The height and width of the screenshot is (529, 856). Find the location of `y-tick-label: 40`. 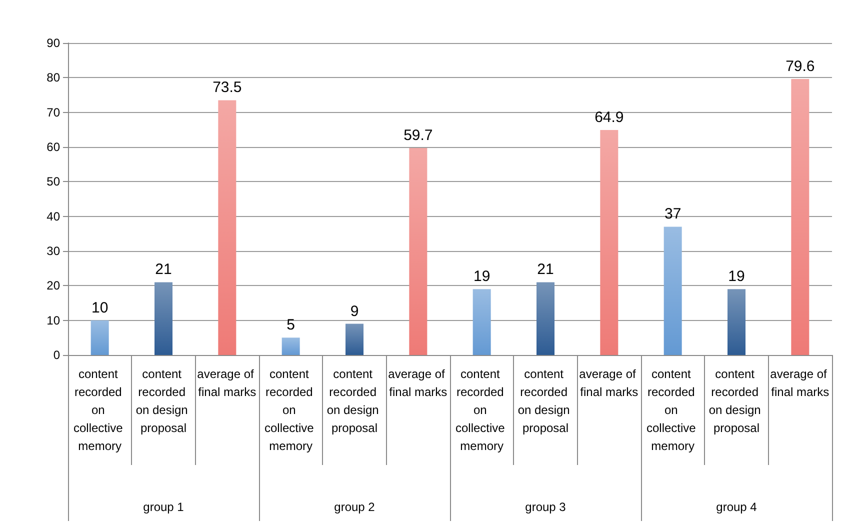

y-tick-label: 40 is located at coordinates (53, 216).